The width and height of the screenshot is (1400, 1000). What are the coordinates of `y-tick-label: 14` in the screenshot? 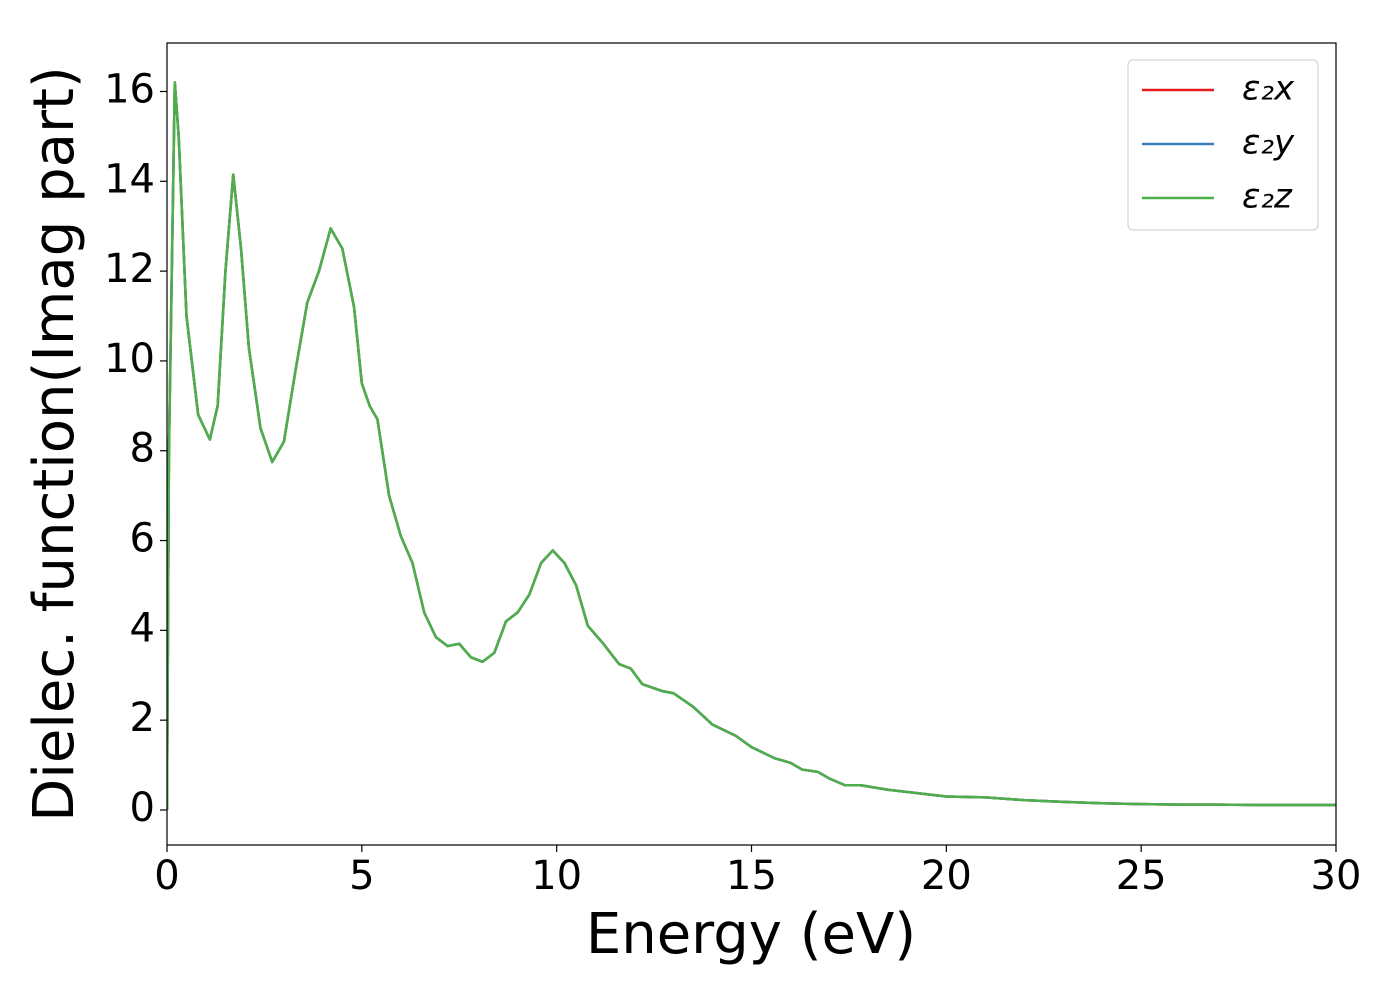 It's located at (129, 179).